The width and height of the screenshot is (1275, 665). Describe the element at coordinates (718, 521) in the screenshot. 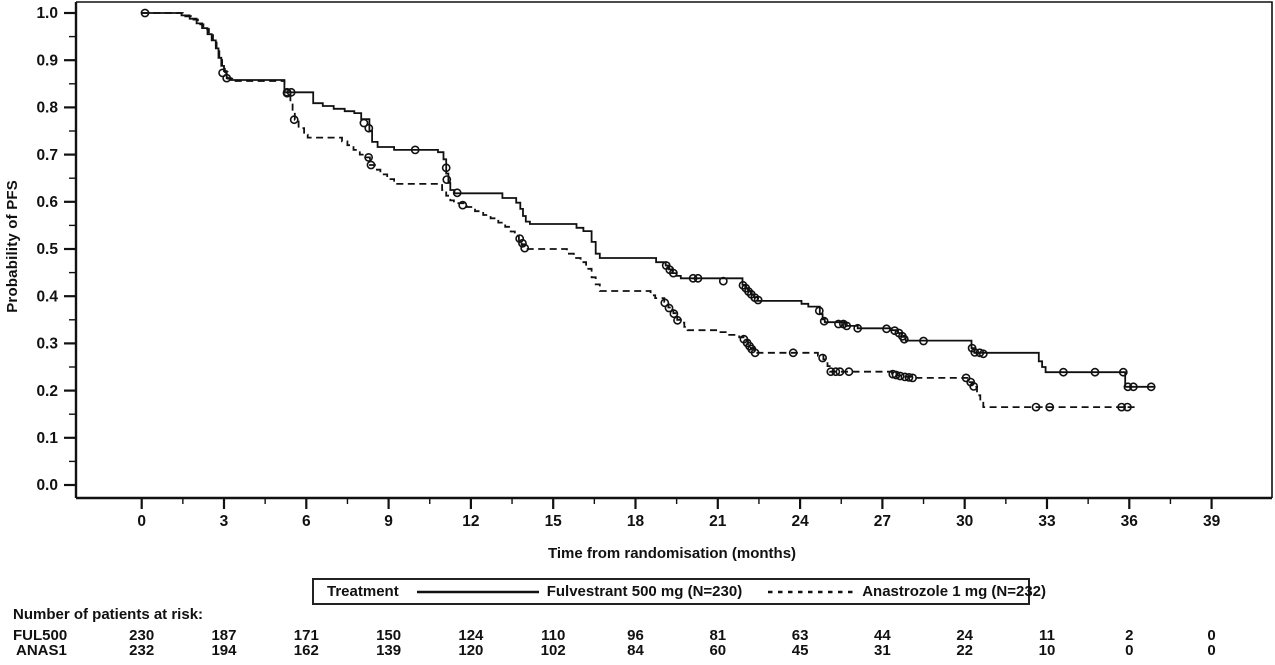

I see `x-tick-label: 21` at that location.